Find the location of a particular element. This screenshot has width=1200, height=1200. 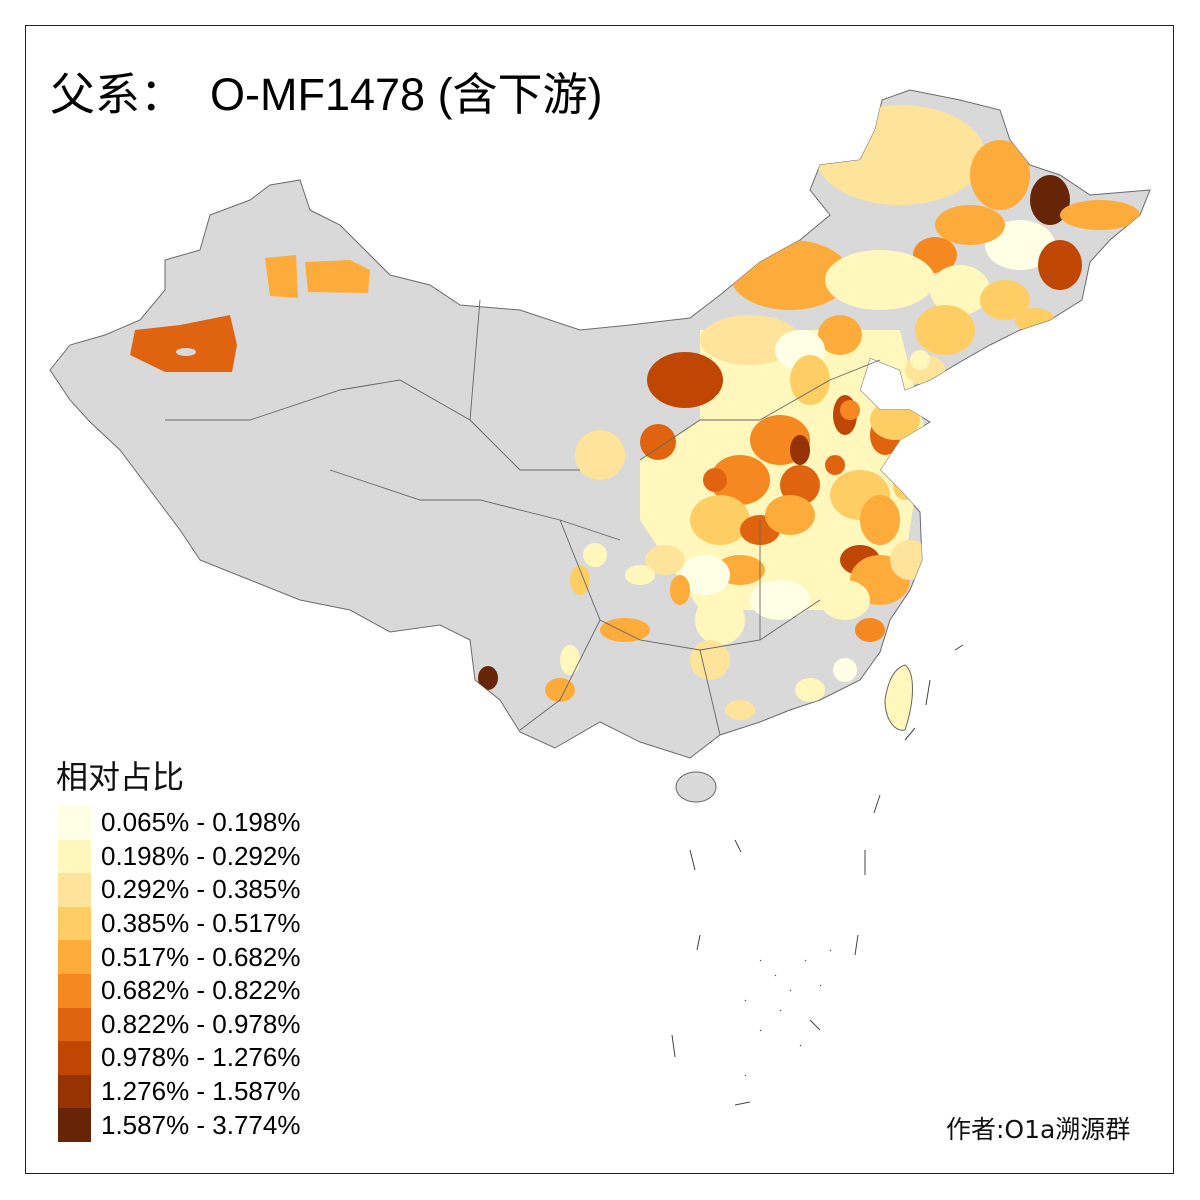

map-title: 父系： O-MF1478 (含下游) is located at coordinates (326, 94).